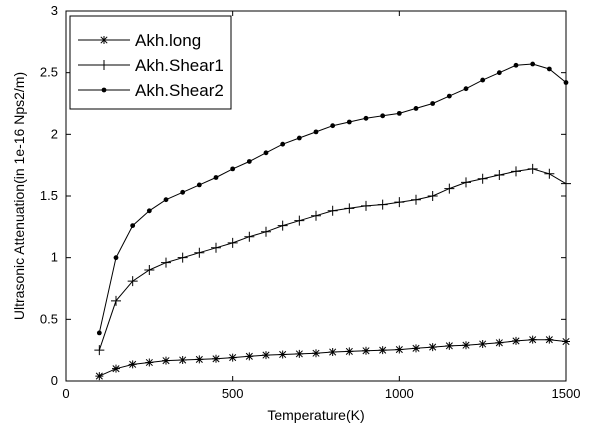  Describe the element at coordinates (399, 393) in the screenshot. I see `x-tick-label: 1000` at that location.